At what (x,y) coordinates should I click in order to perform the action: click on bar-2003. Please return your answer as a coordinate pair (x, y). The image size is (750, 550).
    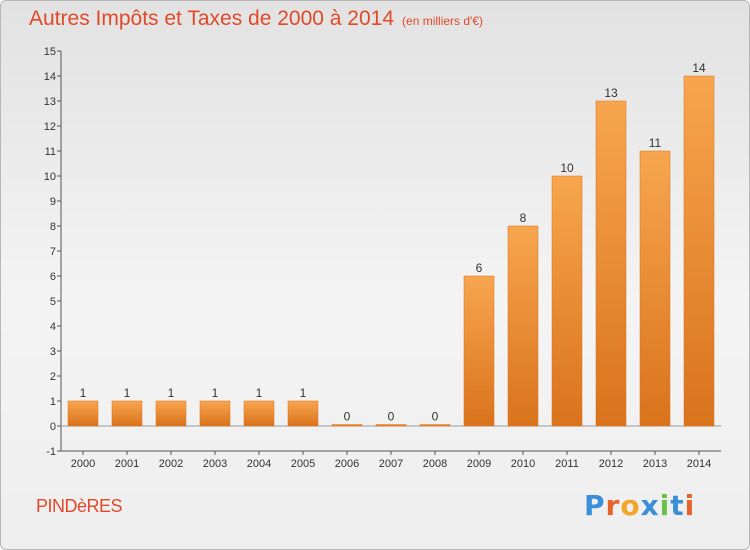
    Looking at the image, I should click on (215, 413).